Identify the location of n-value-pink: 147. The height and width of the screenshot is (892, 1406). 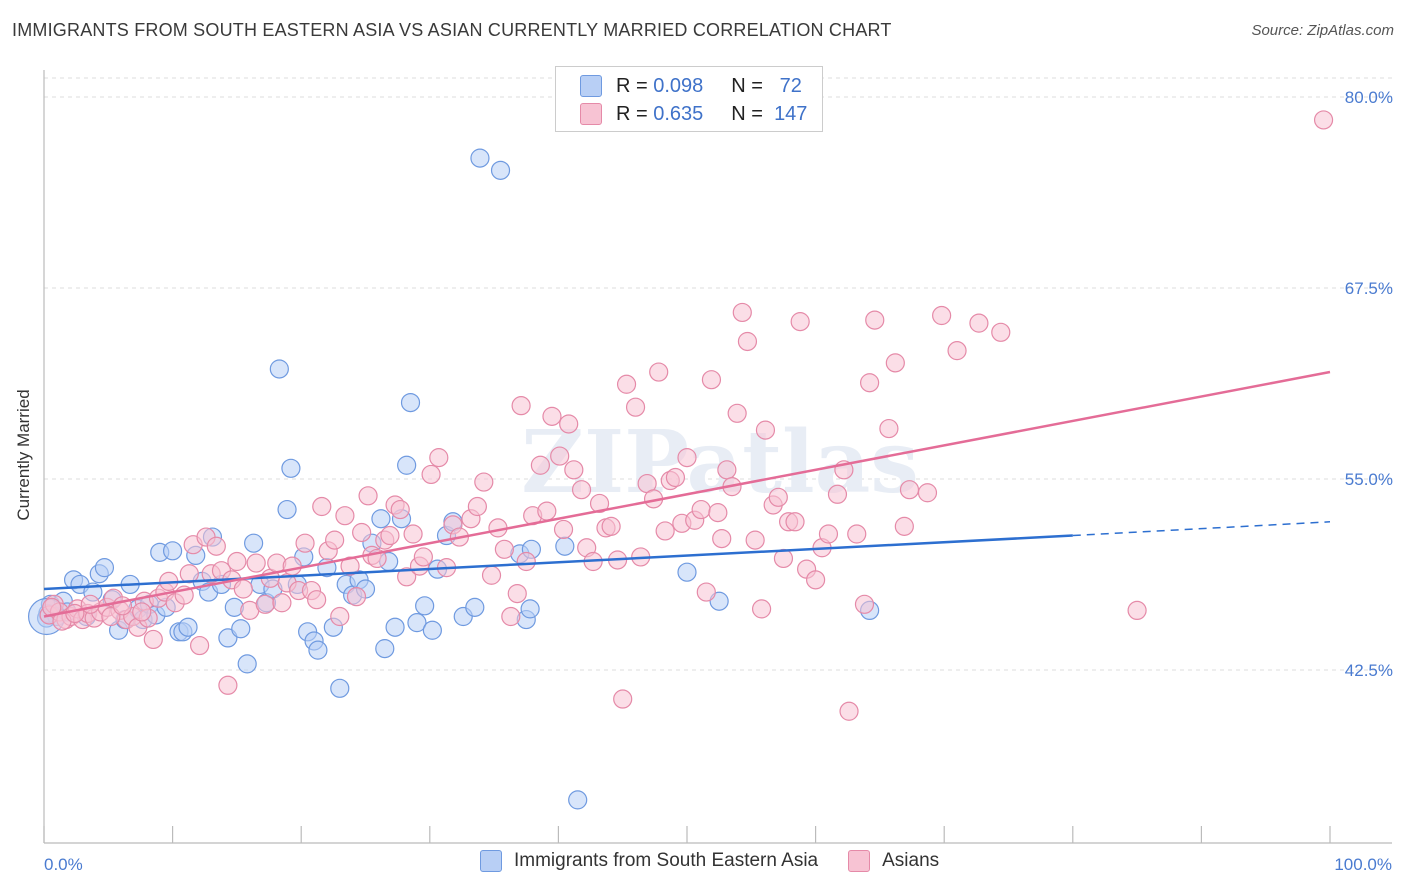
(791, 113).